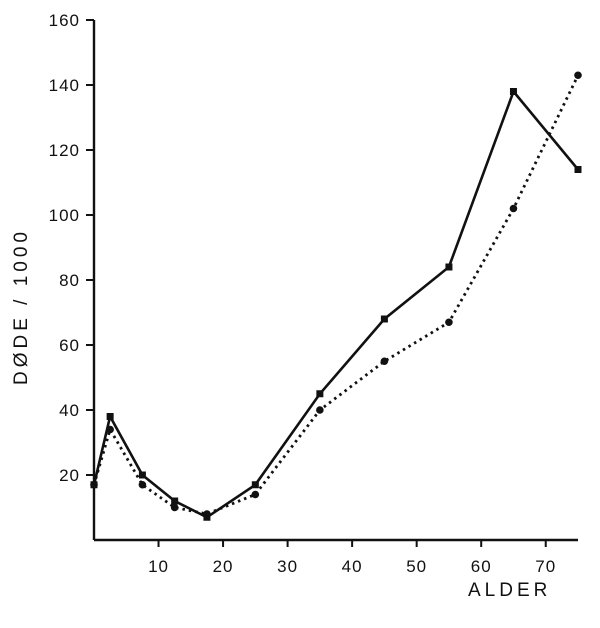 The image size is (600, 628). Describe the element at coordinates (21, 306) in the screenshot. I see `y-axis-label: DØDE / 1000` at that location.